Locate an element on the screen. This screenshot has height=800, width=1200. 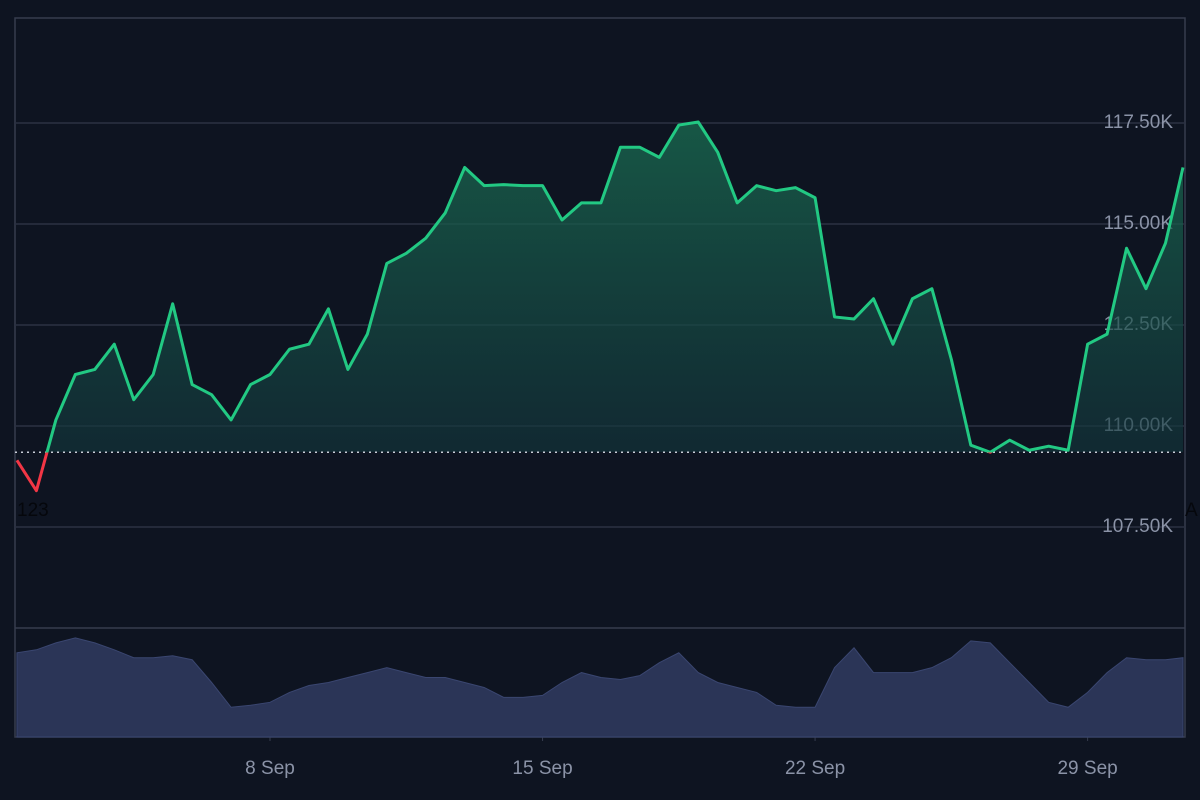
x-tick-label: 29 Sep is located at coordinates (1087, 768).